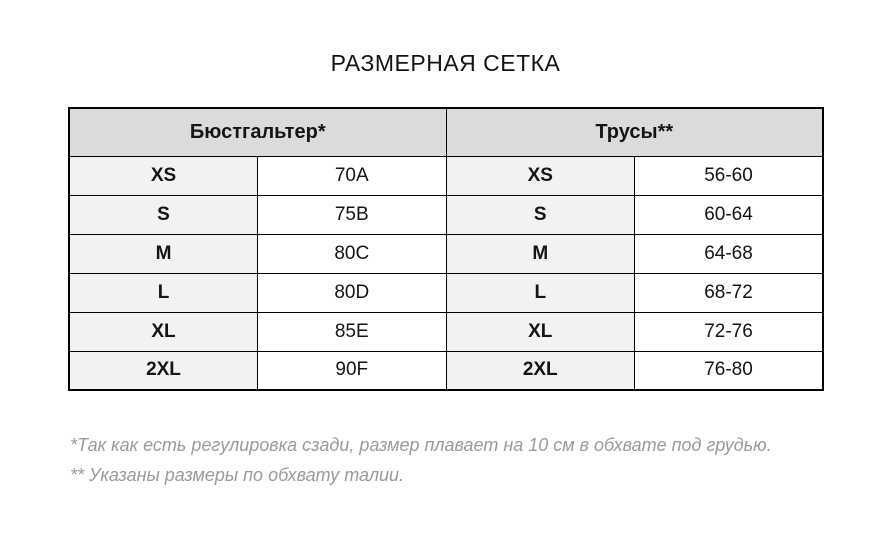  I want to click on panties-value-cell: 72-76, so click(729, 331).